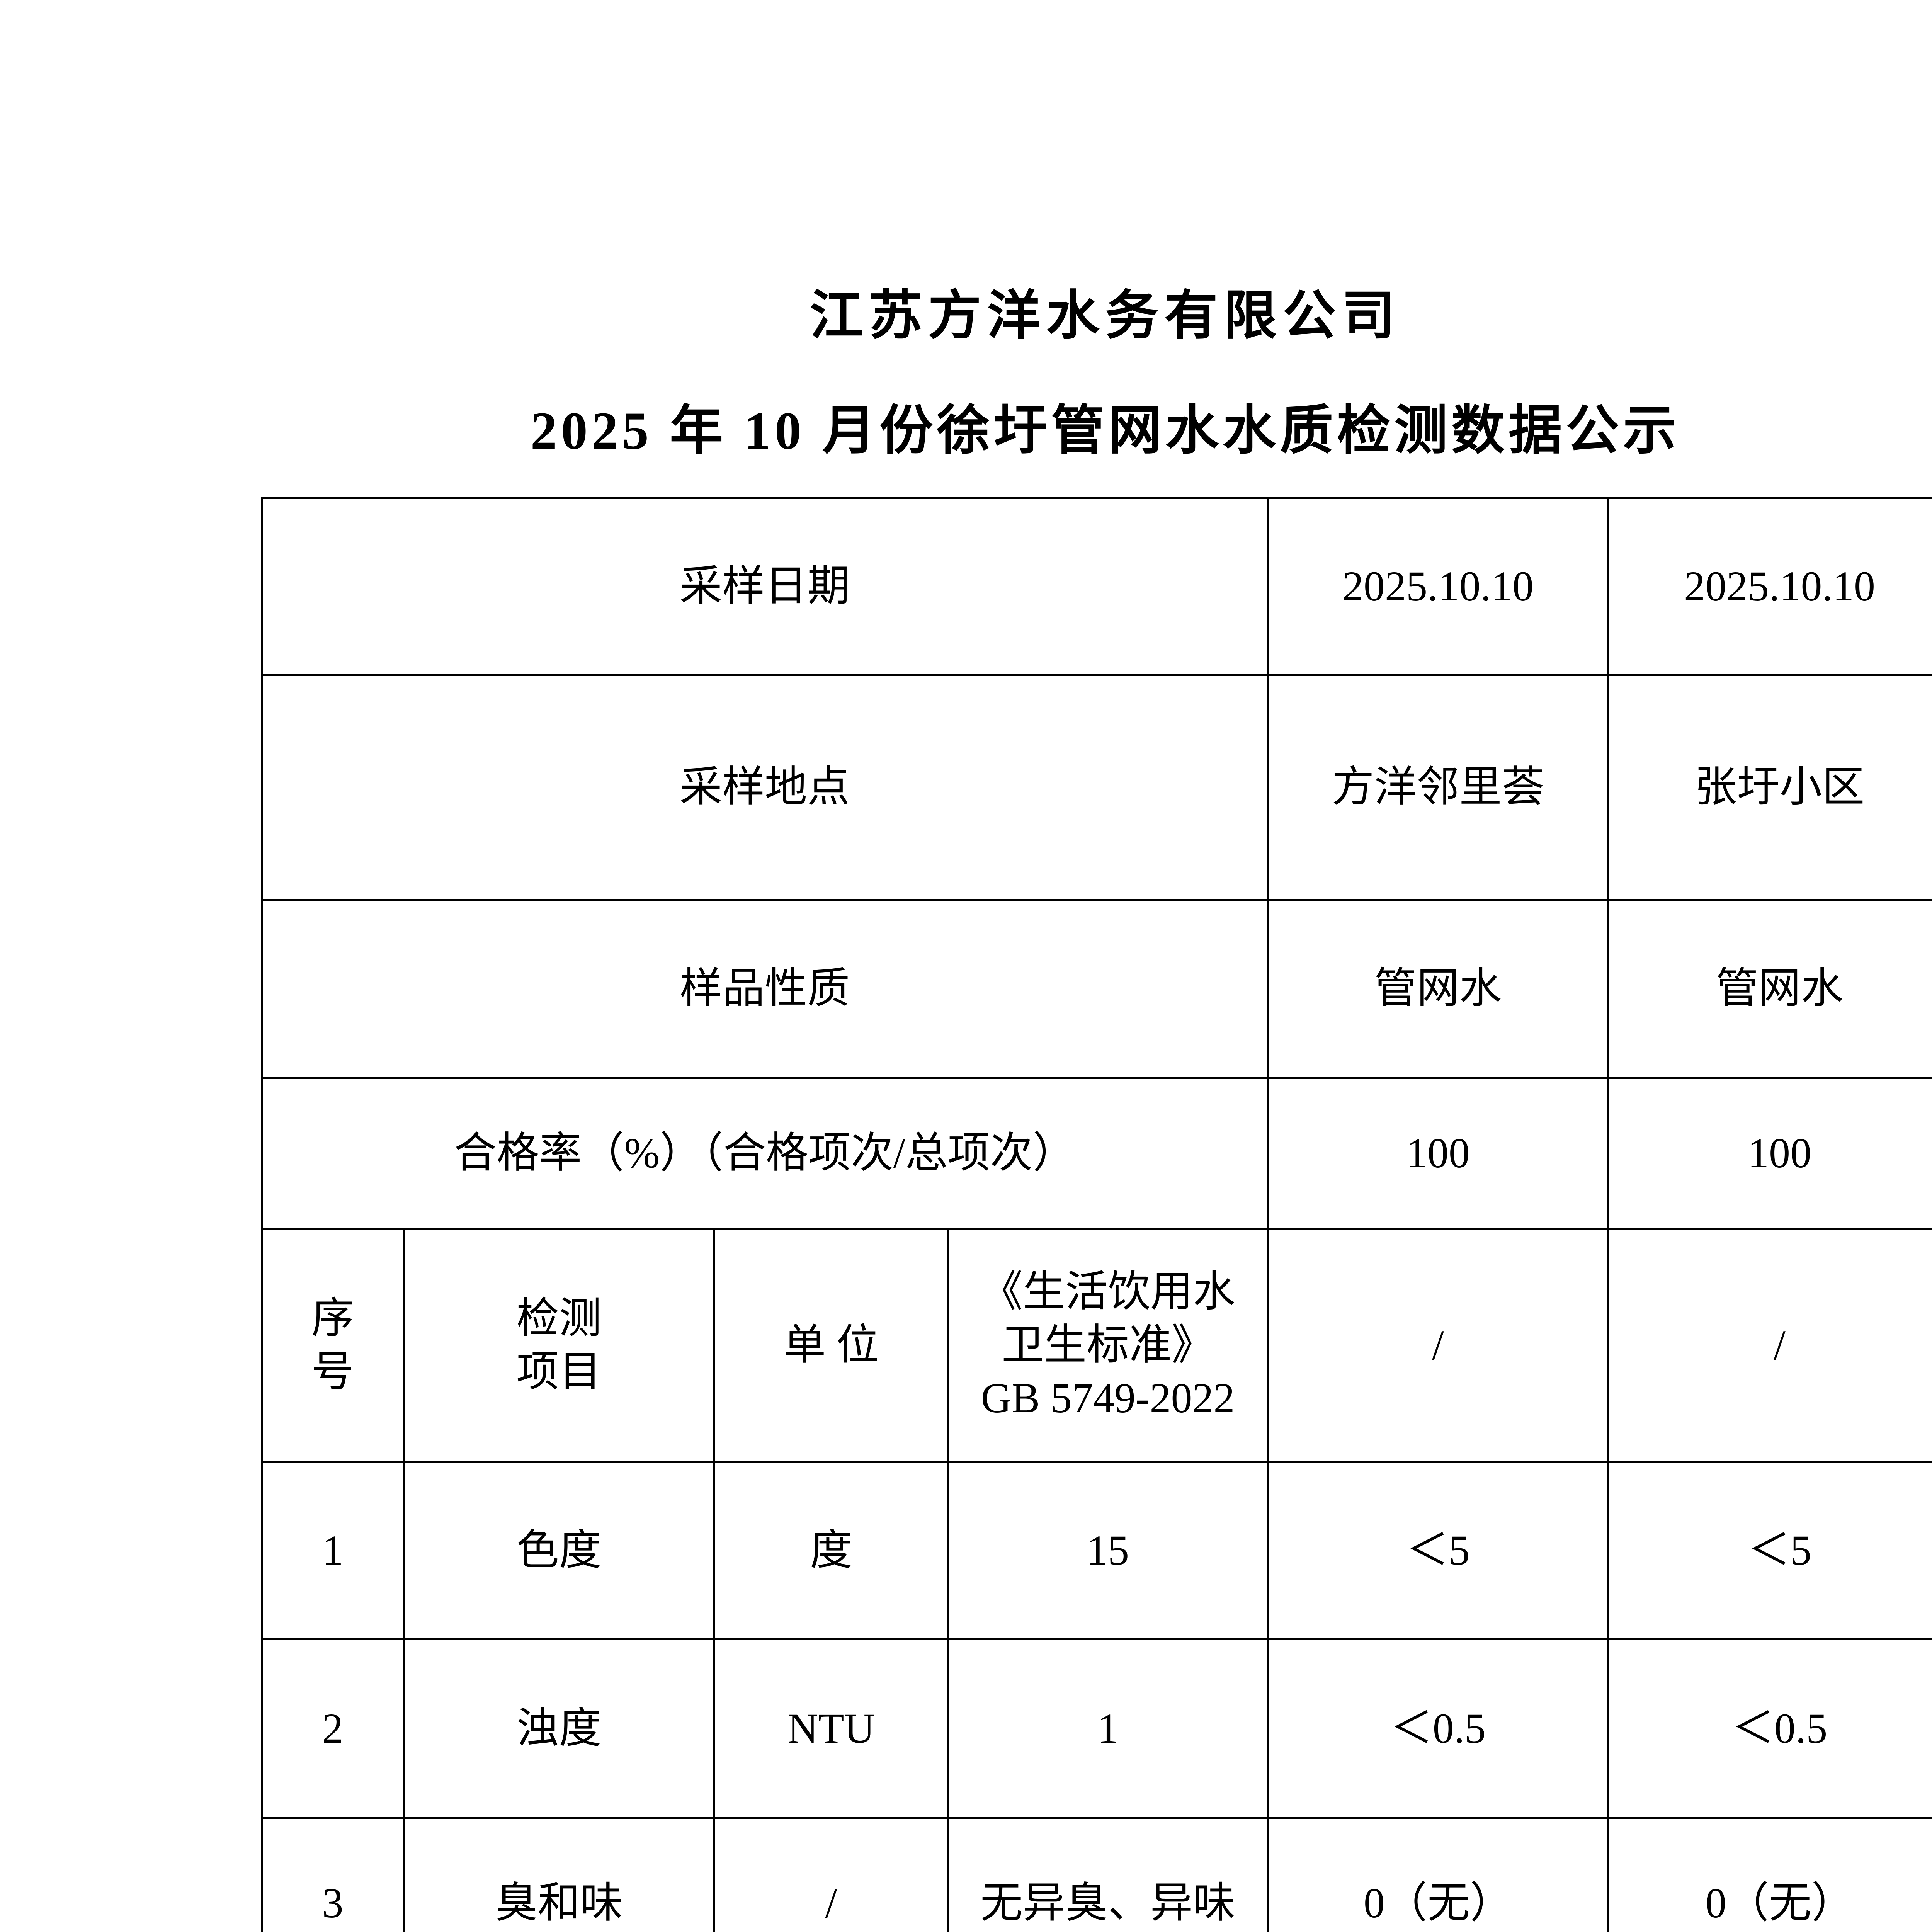 This screenshot has width=1932, height=1932. I want to click on header-standard: 《生活饮用水 卫生标准》 GB 5749-2022, so click(1108, 1346).